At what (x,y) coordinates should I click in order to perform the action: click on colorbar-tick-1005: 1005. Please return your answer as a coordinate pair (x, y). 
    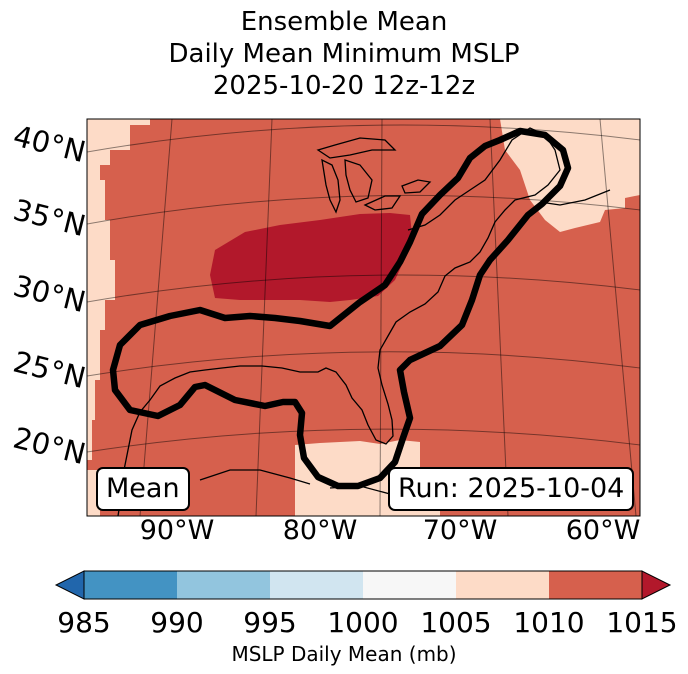
    Looking at the image, I should click on (456, 622).